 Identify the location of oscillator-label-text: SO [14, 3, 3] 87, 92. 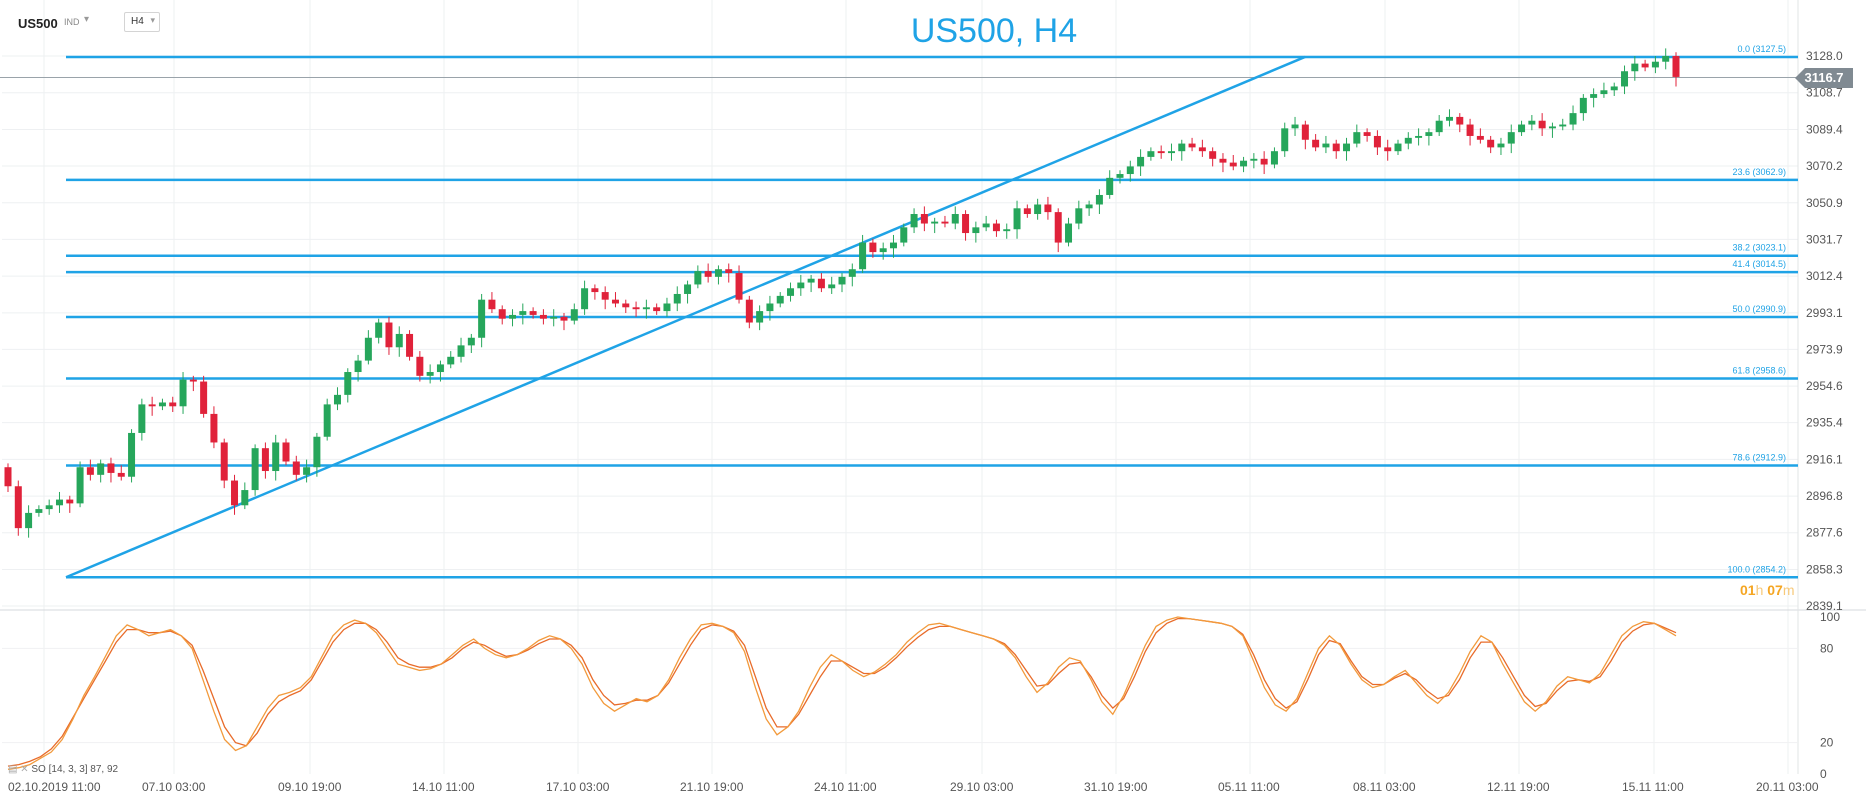
(75, 769).